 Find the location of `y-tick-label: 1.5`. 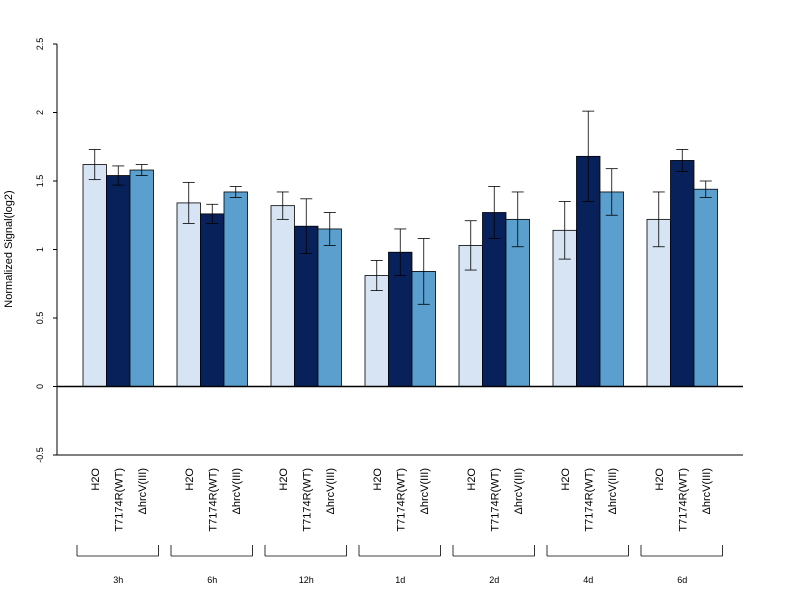

y-tick-label: 1.5 is located at coordinates (40, 181).